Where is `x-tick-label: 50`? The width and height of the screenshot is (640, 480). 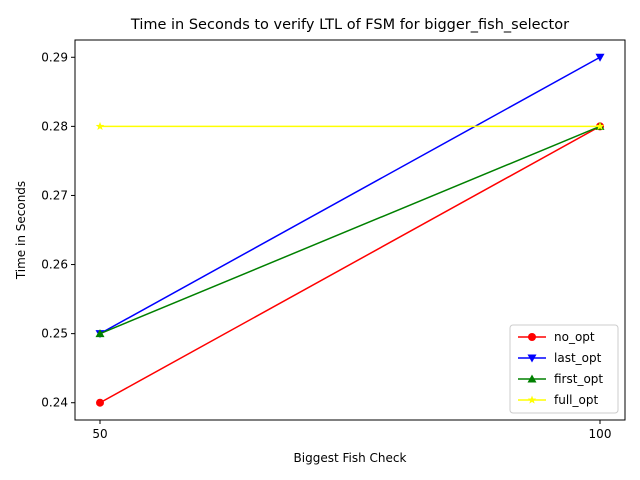 x-tick-label: 50 is located at coordinates (99, 434).